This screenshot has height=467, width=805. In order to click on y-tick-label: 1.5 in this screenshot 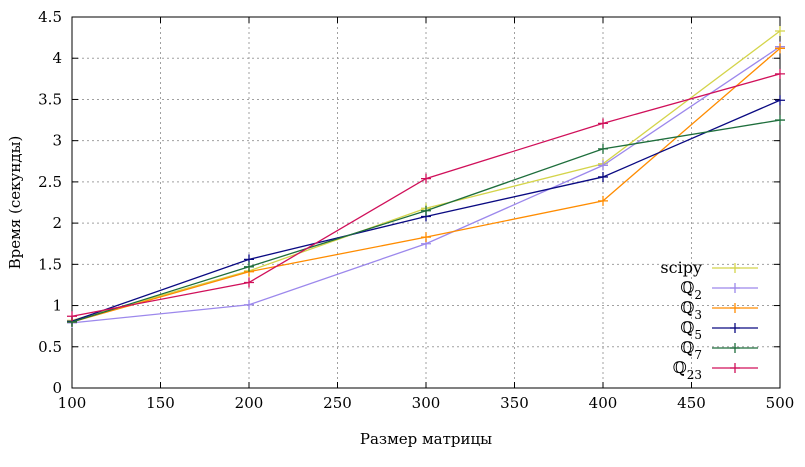, I will do `click(50, 264)`.